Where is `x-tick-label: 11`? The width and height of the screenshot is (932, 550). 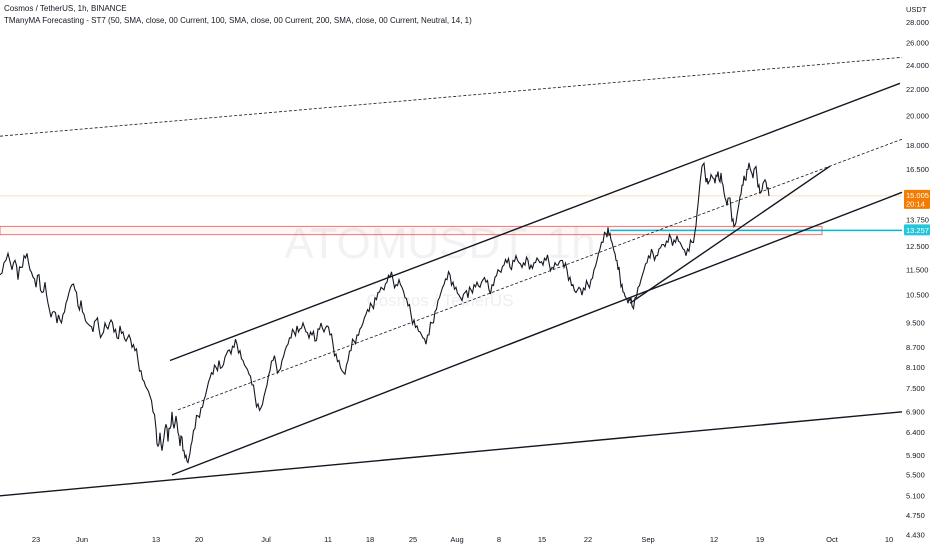 x-tick-label: 11 is located at coordinates (328, 539).